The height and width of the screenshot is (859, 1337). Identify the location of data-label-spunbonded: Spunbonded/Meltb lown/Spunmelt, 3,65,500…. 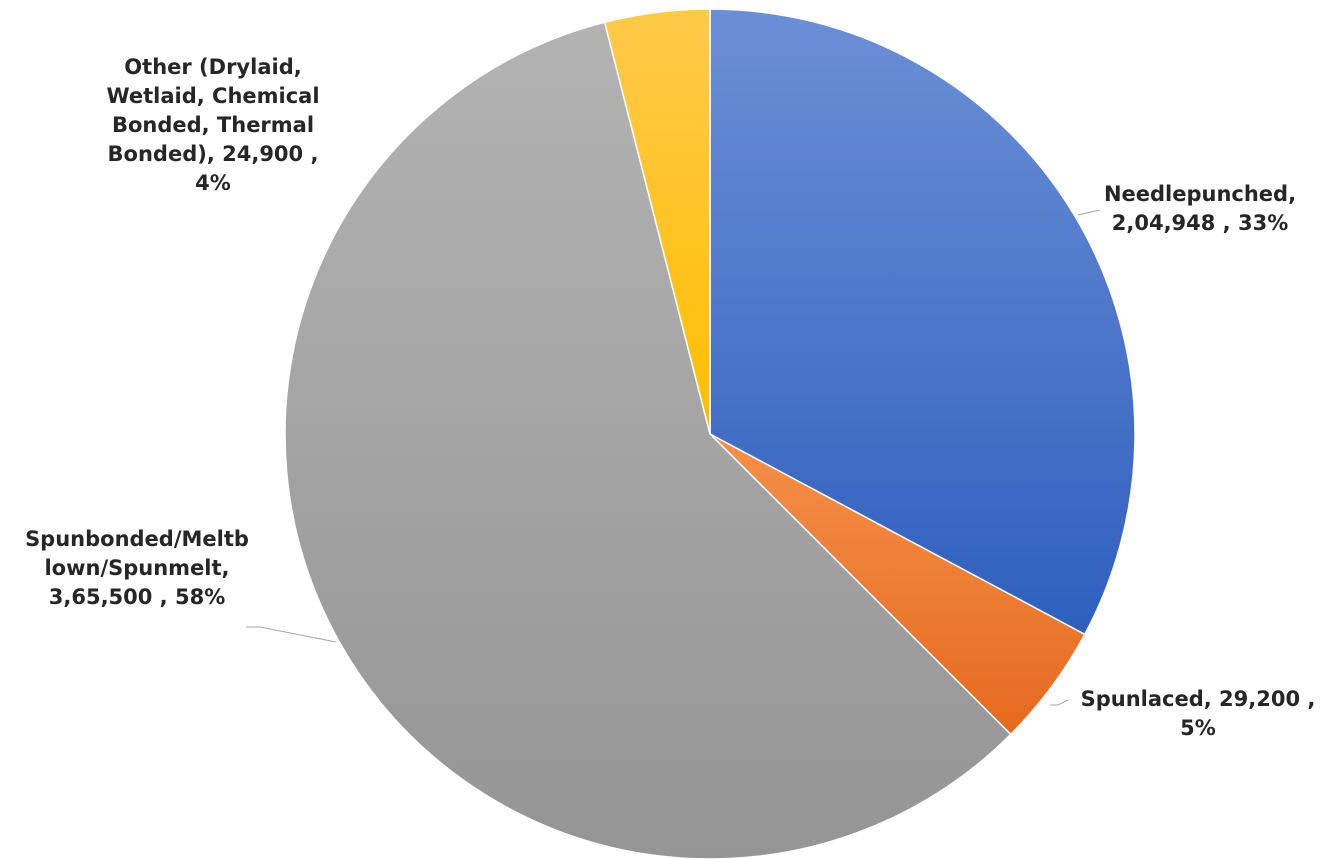
(137, 568).